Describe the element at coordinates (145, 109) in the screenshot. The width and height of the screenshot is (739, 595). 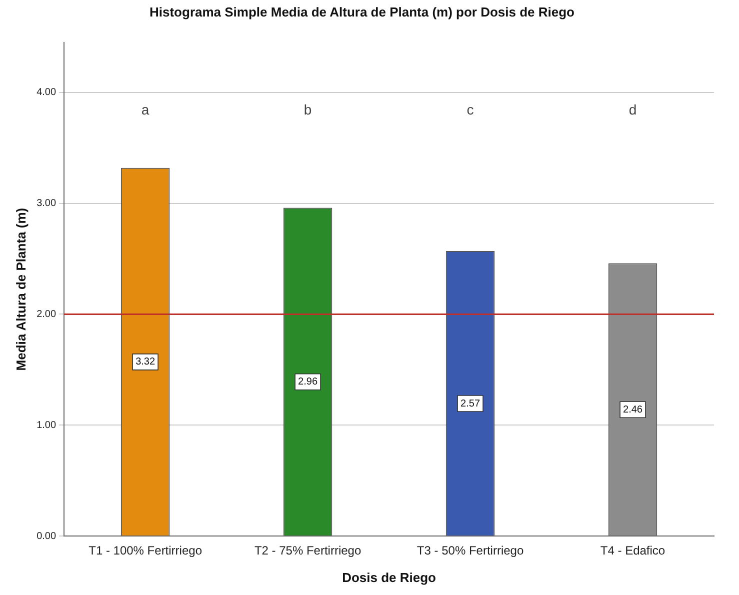
I see `annotation: a` at that location.